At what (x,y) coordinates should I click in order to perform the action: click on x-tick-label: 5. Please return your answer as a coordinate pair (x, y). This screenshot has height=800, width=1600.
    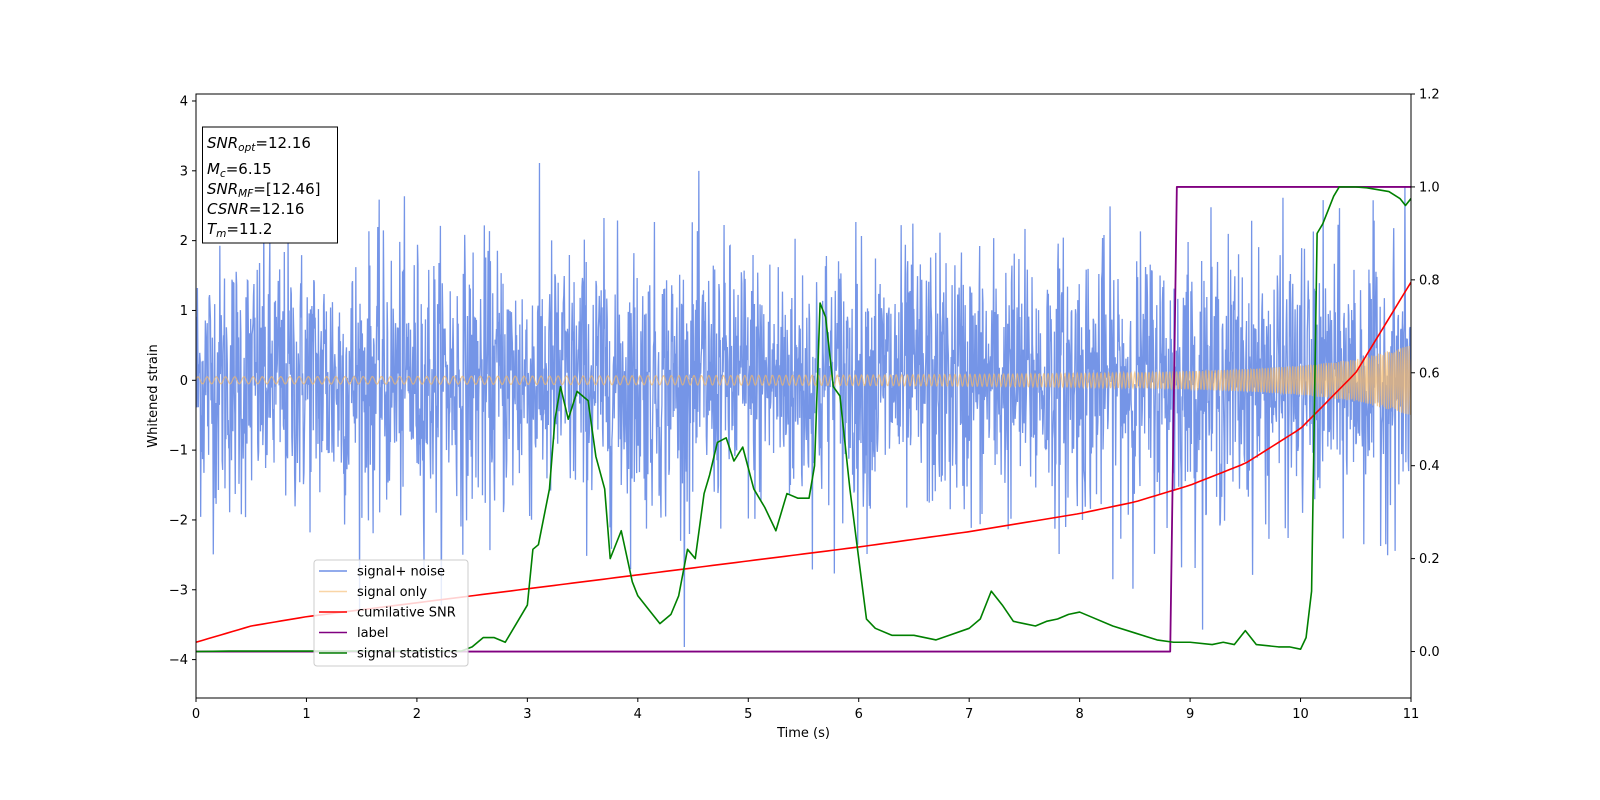
    Looking at the image, I should click on (748, 714).